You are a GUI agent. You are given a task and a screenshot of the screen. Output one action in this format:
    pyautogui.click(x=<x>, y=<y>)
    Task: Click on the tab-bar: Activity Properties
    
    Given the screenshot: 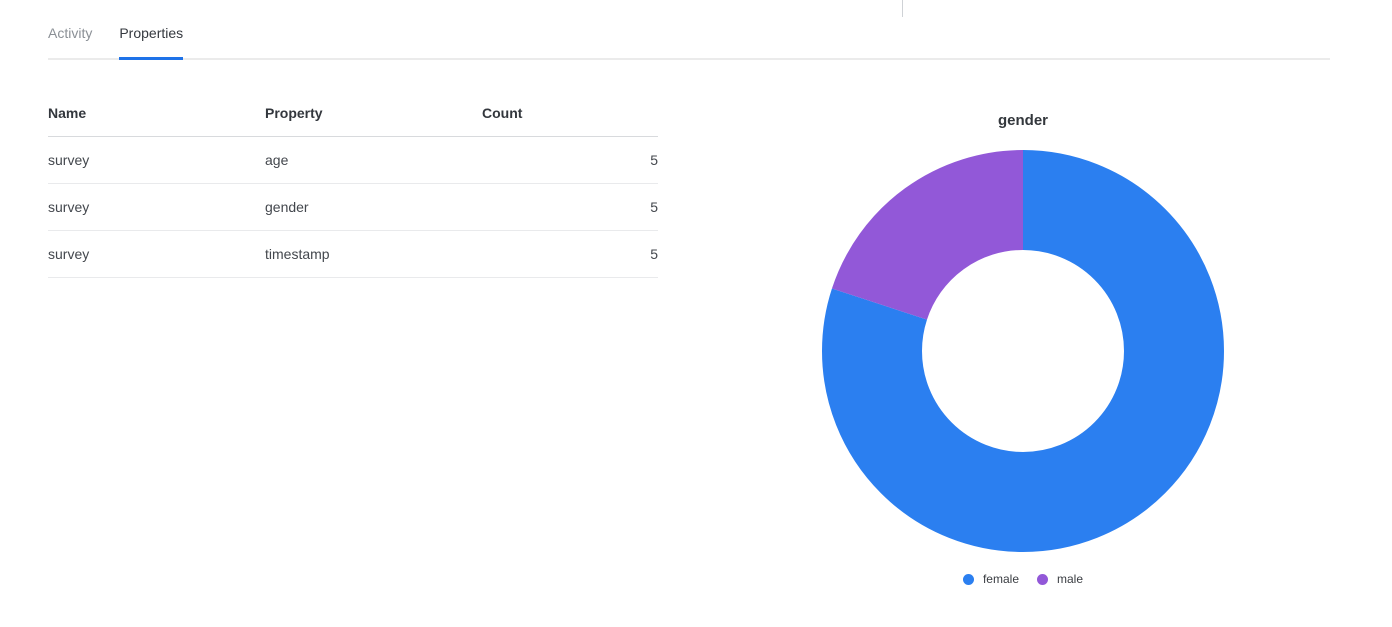 What is the action you would take?
    pyautogui.click(x=689, y=42)
    